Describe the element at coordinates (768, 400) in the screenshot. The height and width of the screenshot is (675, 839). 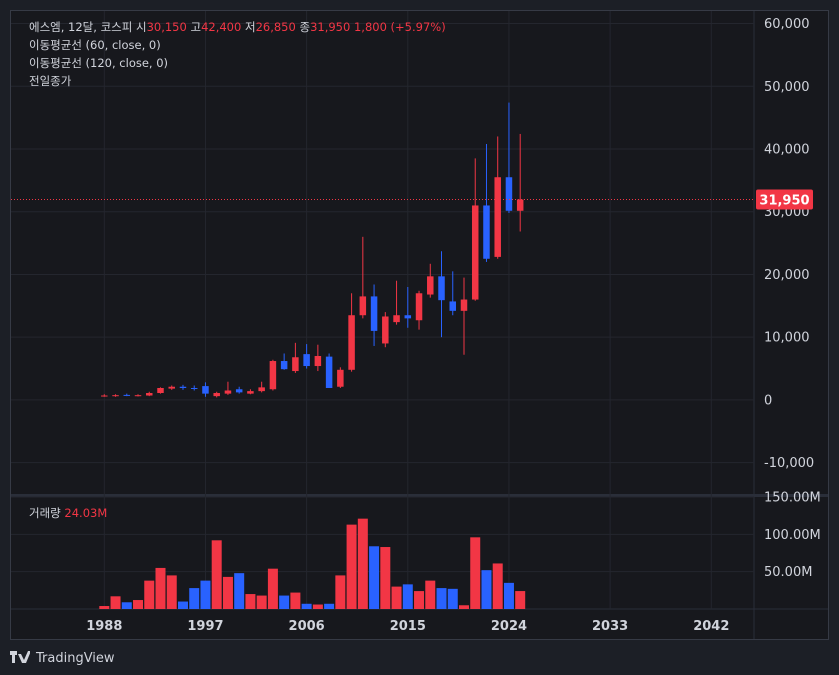
I see `price-tick-label: 0` at that location.